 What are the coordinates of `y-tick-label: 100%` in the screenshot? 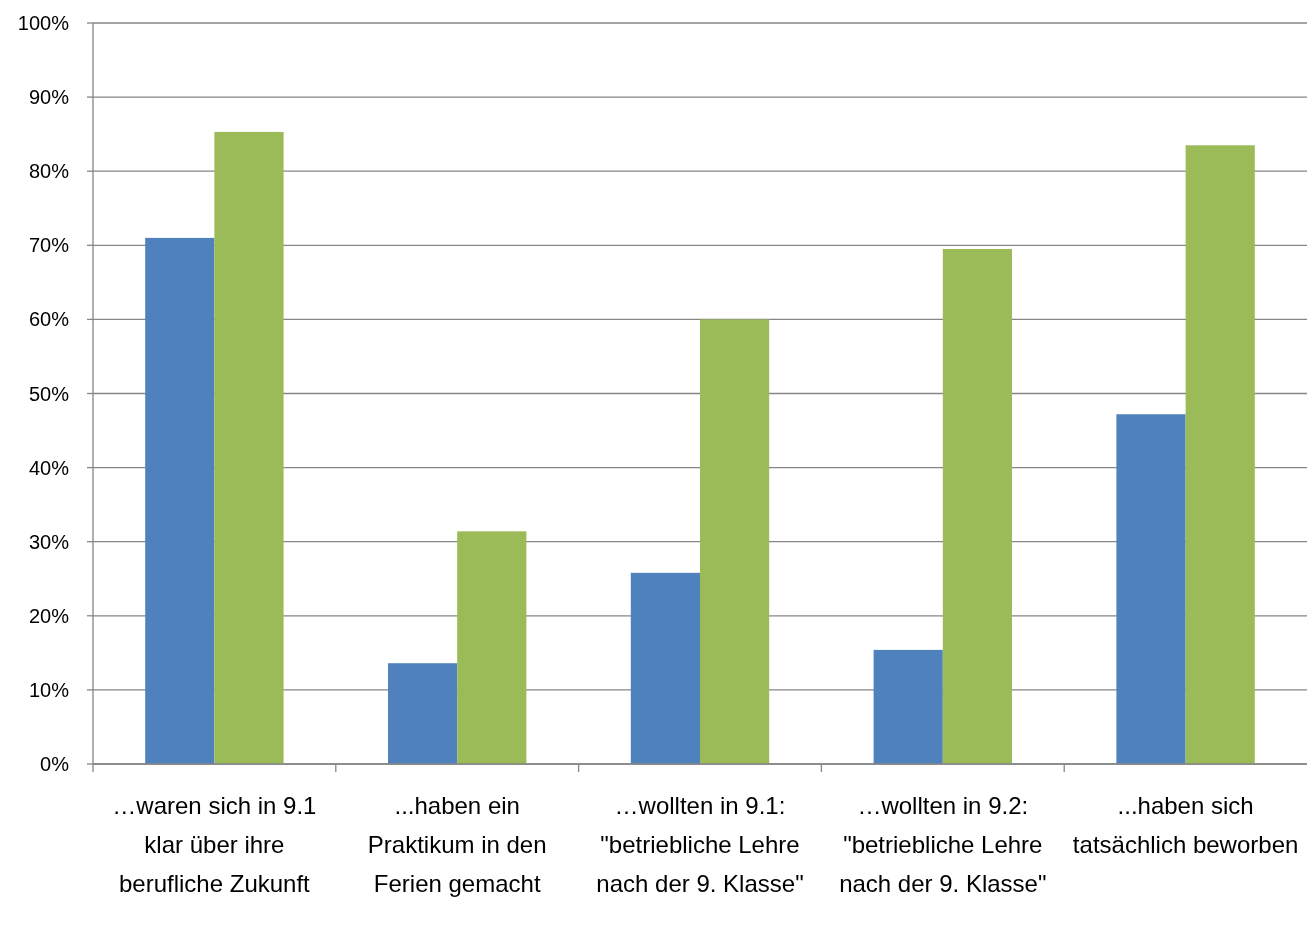 It's located at (43, 23).